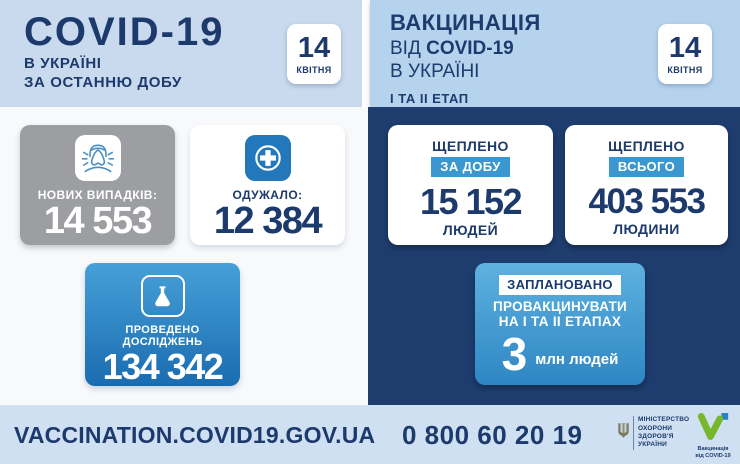 The image size is (740, 464). I want to click on footer-phone: 0 800 60 20 19, so click(492, 435).